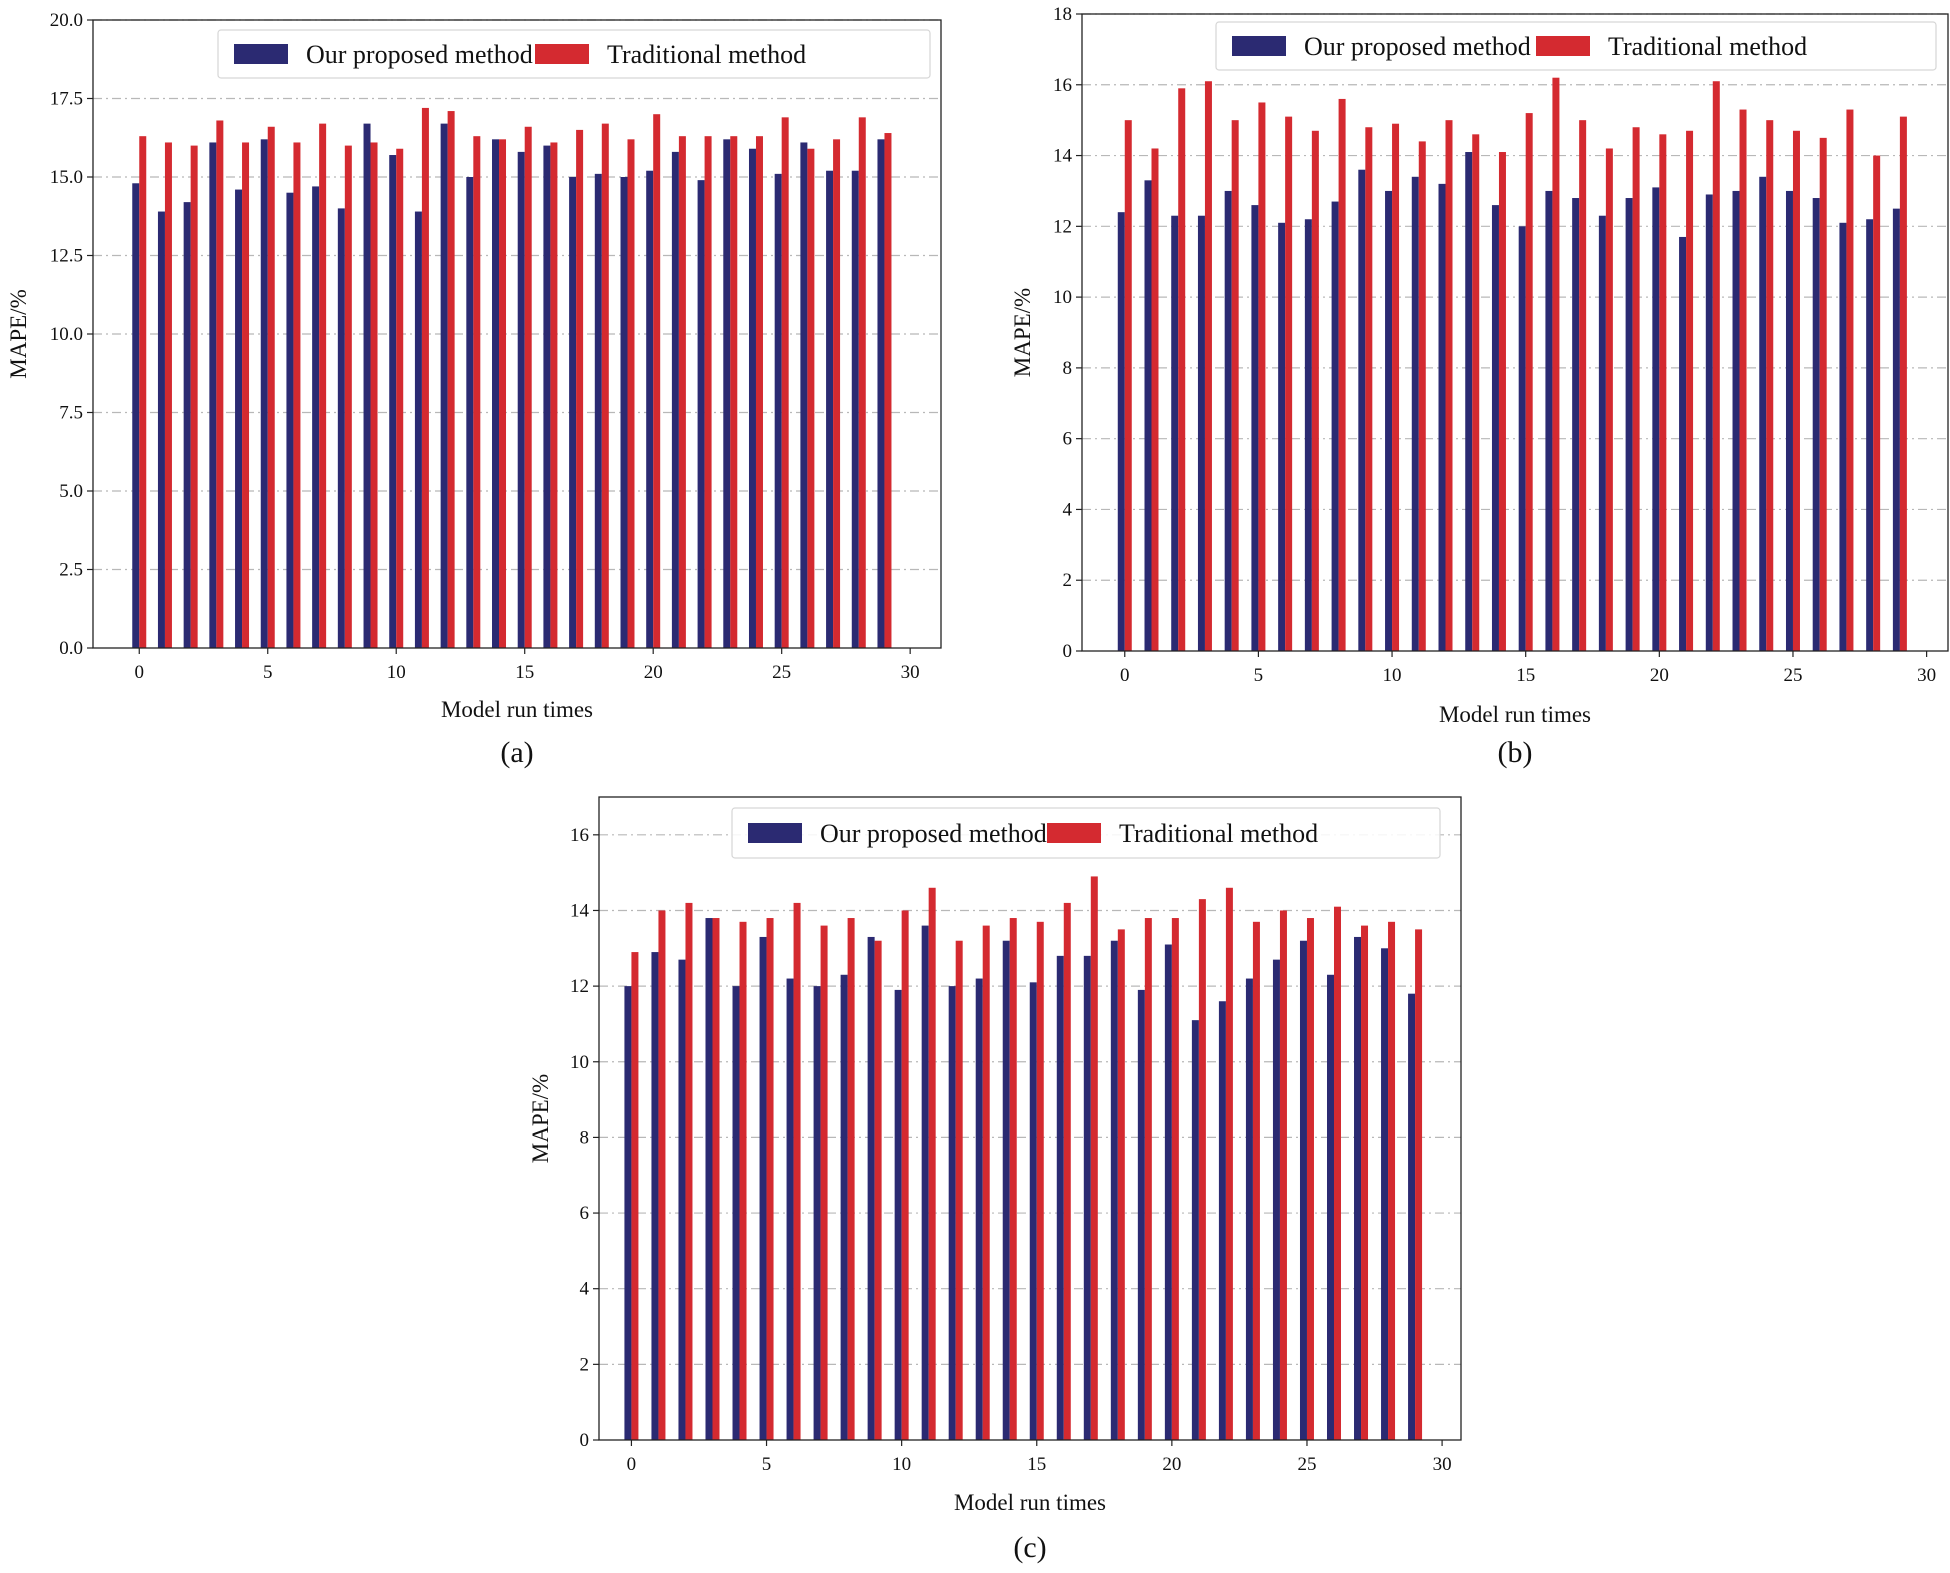  I want to click on y-tick-label: 6, so click(585, 1213).